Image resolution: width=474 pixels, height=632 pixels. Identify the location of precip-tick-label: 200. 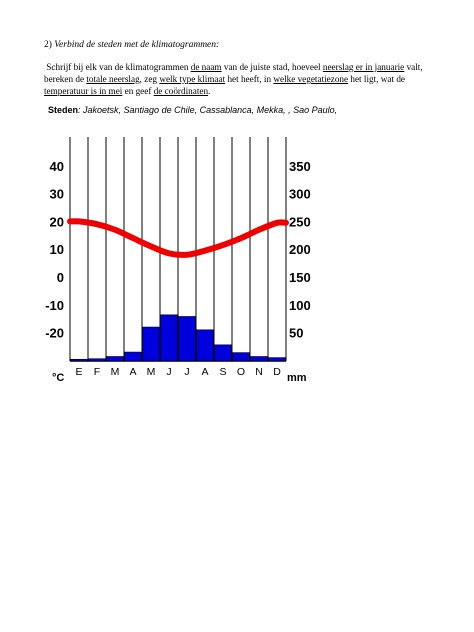
(300, 249).